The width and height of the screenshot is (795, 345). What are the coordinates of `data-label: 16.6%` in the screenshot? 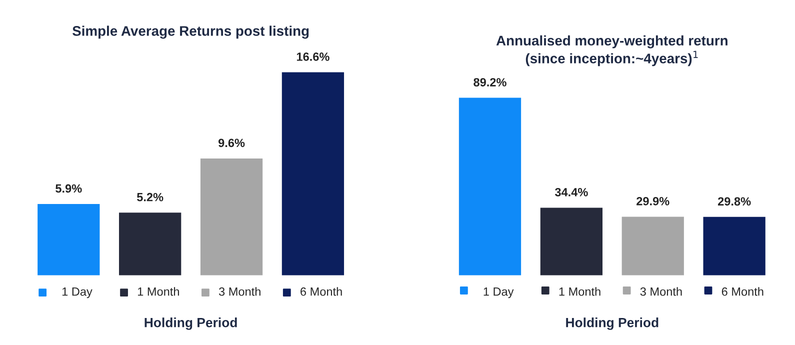 It's located at (313, 56).